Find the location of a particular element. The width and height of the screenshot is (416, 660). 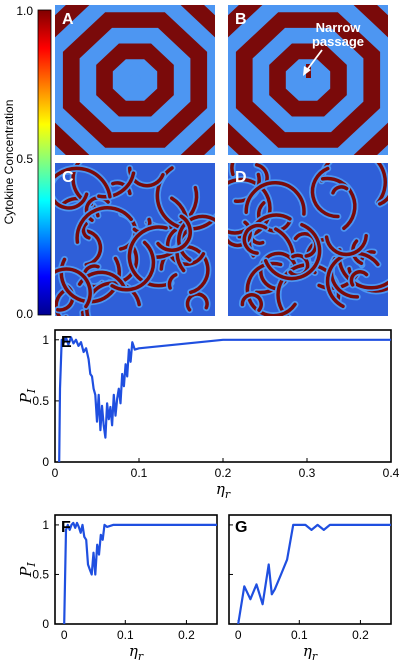

map-panel-d is located at coordinates (308, 239).